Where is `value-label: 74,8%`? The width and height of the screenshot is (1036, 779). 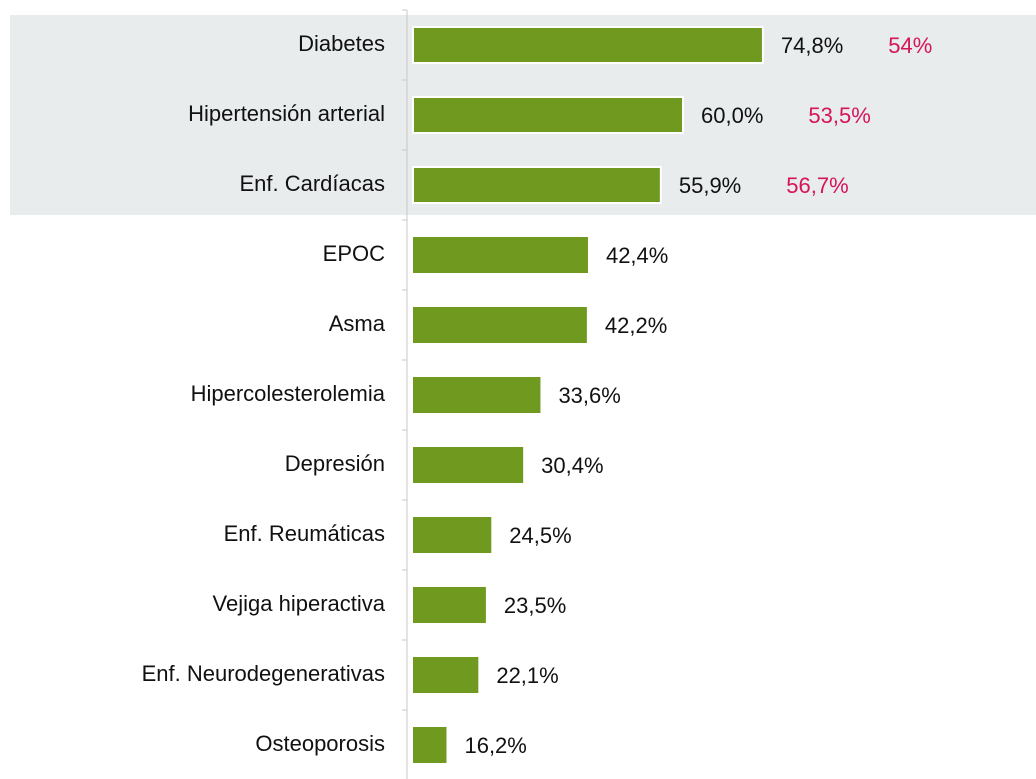
value-label: 74,8% is located at coordinates (812, 45).